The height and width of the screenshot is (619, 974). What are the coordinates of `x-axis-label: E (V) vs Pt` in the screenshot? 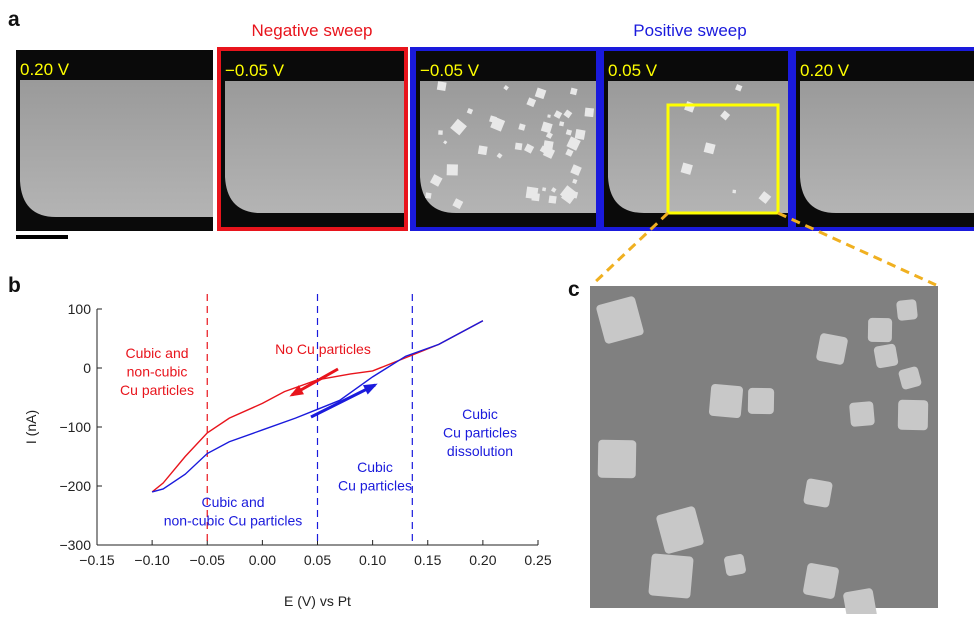 It's located at (317, 601).